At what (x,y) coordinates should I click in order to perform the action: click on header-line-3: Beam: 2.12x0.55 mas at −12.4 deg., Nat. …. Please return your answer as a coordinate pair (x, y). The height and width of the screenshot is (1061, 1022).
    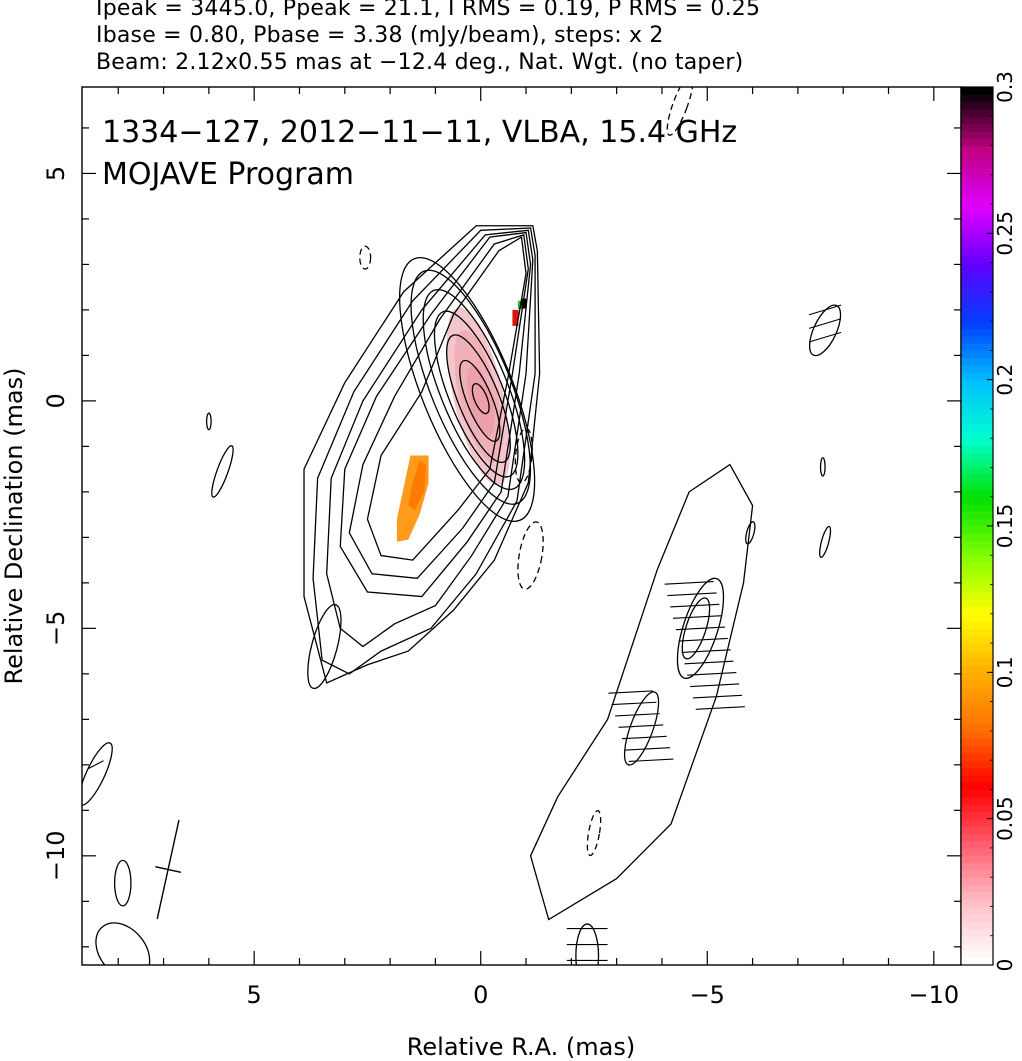
    Looking at the image, I should click on (420, 62).